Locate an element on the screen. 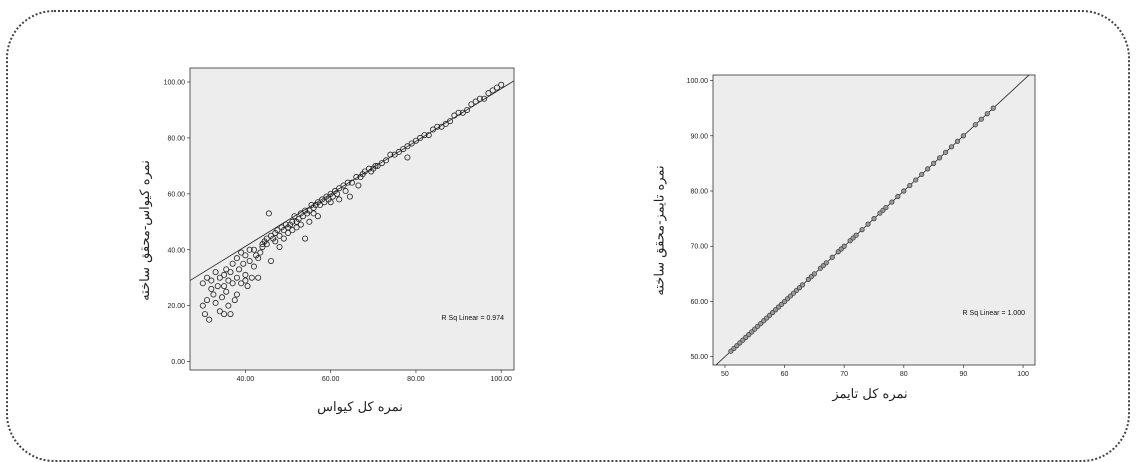 The width and height of the screenshot is (1137, 462). x-axis-label: نمره کل تایمز is located at coordinates (870, 394).